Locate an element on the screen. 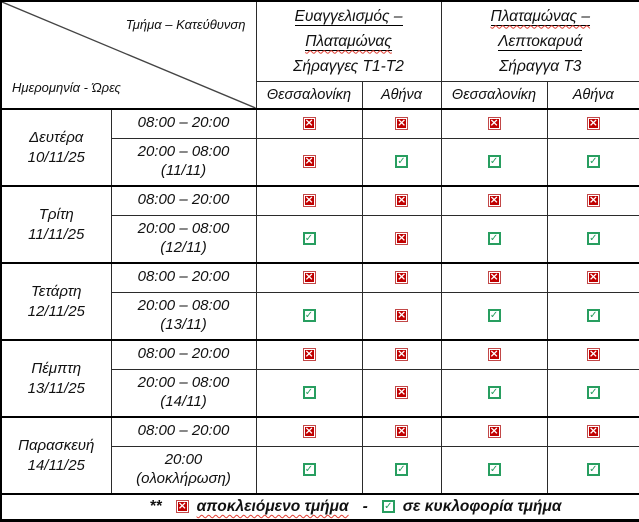 This screenshot has width=639, height=522. time-slot-cell: 20:00 – 08:00 (13/11) is located at coordinates (183, 316).